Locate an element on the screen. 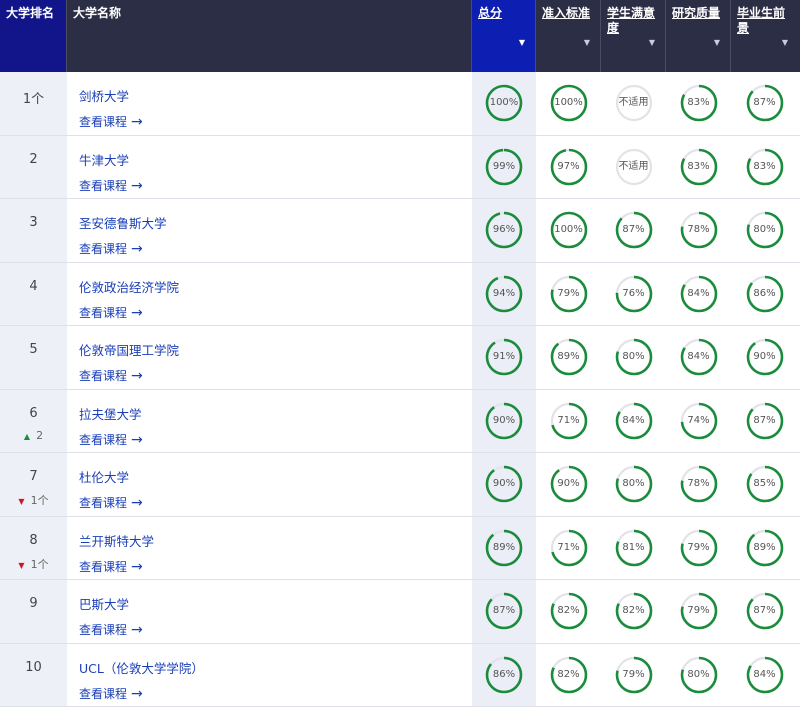 The width and height of the screenshot is (800, 712). entry-value: 97% is located at coordinates (568, 166).